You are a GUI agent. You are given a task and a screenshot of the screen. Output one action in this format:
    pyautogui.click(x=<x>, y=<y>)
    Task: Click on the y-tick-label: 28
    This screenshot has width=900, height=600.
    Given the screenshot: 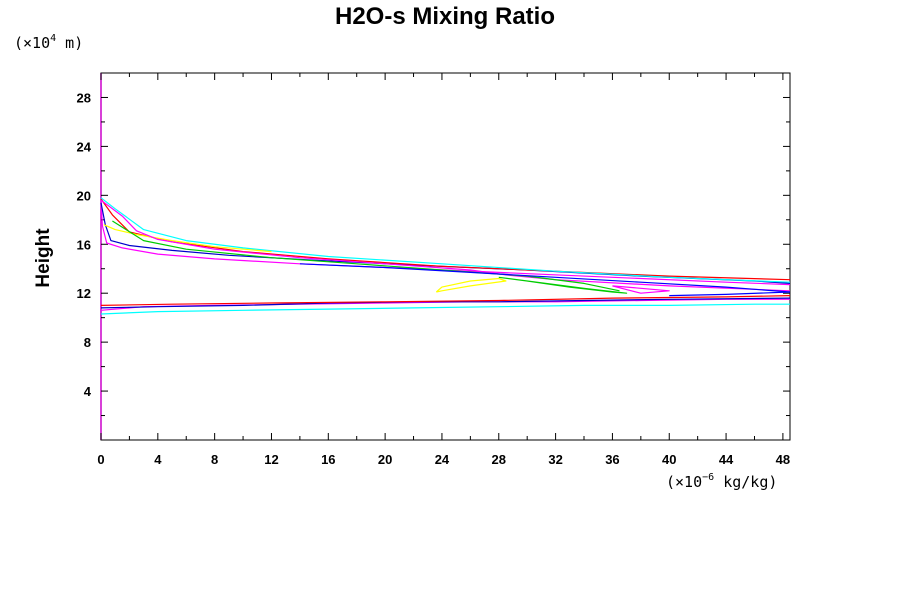 What is the action you would take?
    pyautogui.click(x=84, y=97)
    